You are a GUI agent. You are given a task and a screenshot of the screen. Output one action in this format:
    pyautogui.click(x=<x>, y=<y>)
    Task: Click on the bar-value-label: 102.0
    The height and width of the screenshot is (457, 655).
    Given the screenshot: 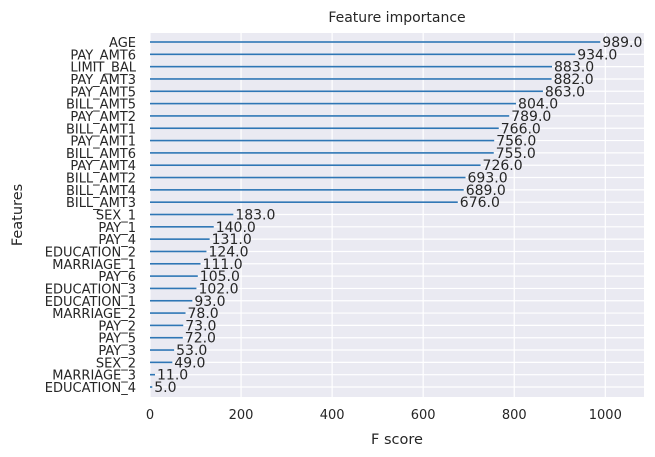 What is the action you would take?
    pyautogui.click(x=218, y=289)
    